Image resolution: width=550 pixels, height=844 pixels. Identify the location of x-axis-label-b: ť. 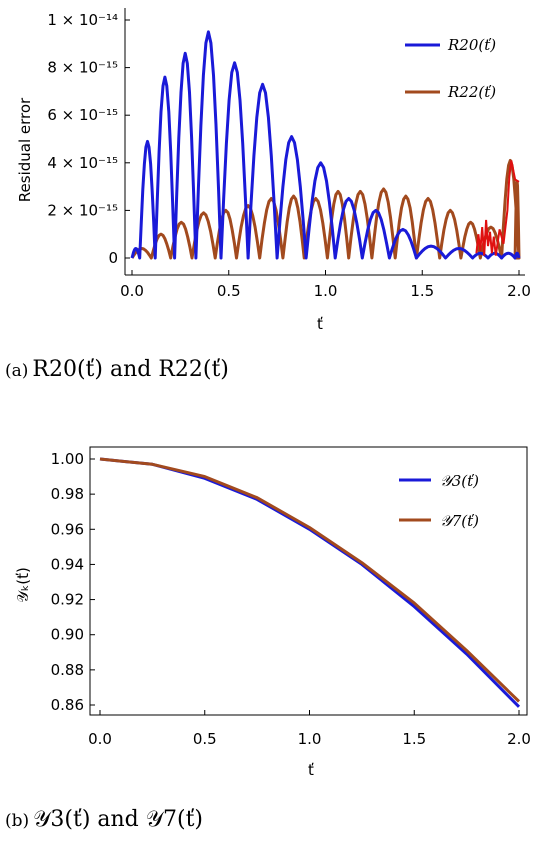
(311, 770).